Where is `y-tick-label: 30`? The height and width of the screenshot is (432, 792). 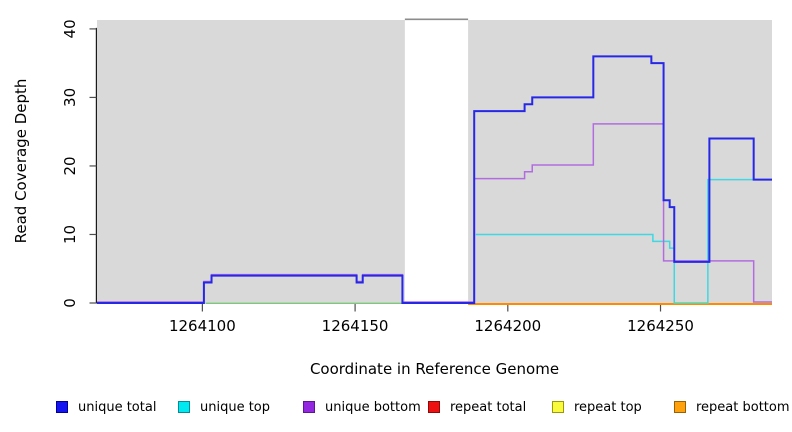 y-tick-label: 30 is located at coordinates (70, 97).